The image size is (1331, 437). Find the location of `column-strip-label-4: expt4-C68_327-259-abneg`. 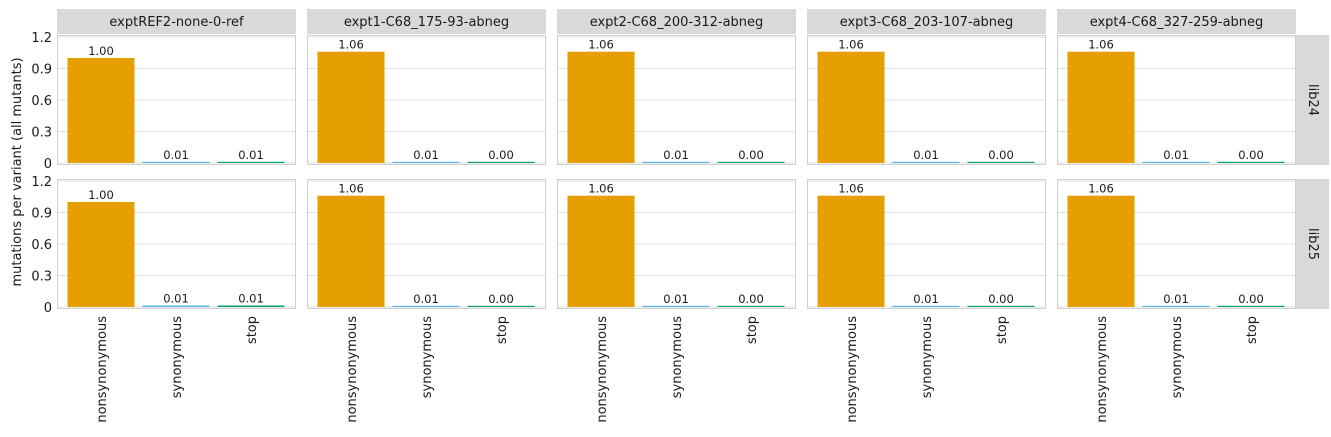

column-strip-label-4: expt4-C68_327-259-abneg is located at coordinates (1177, 22).